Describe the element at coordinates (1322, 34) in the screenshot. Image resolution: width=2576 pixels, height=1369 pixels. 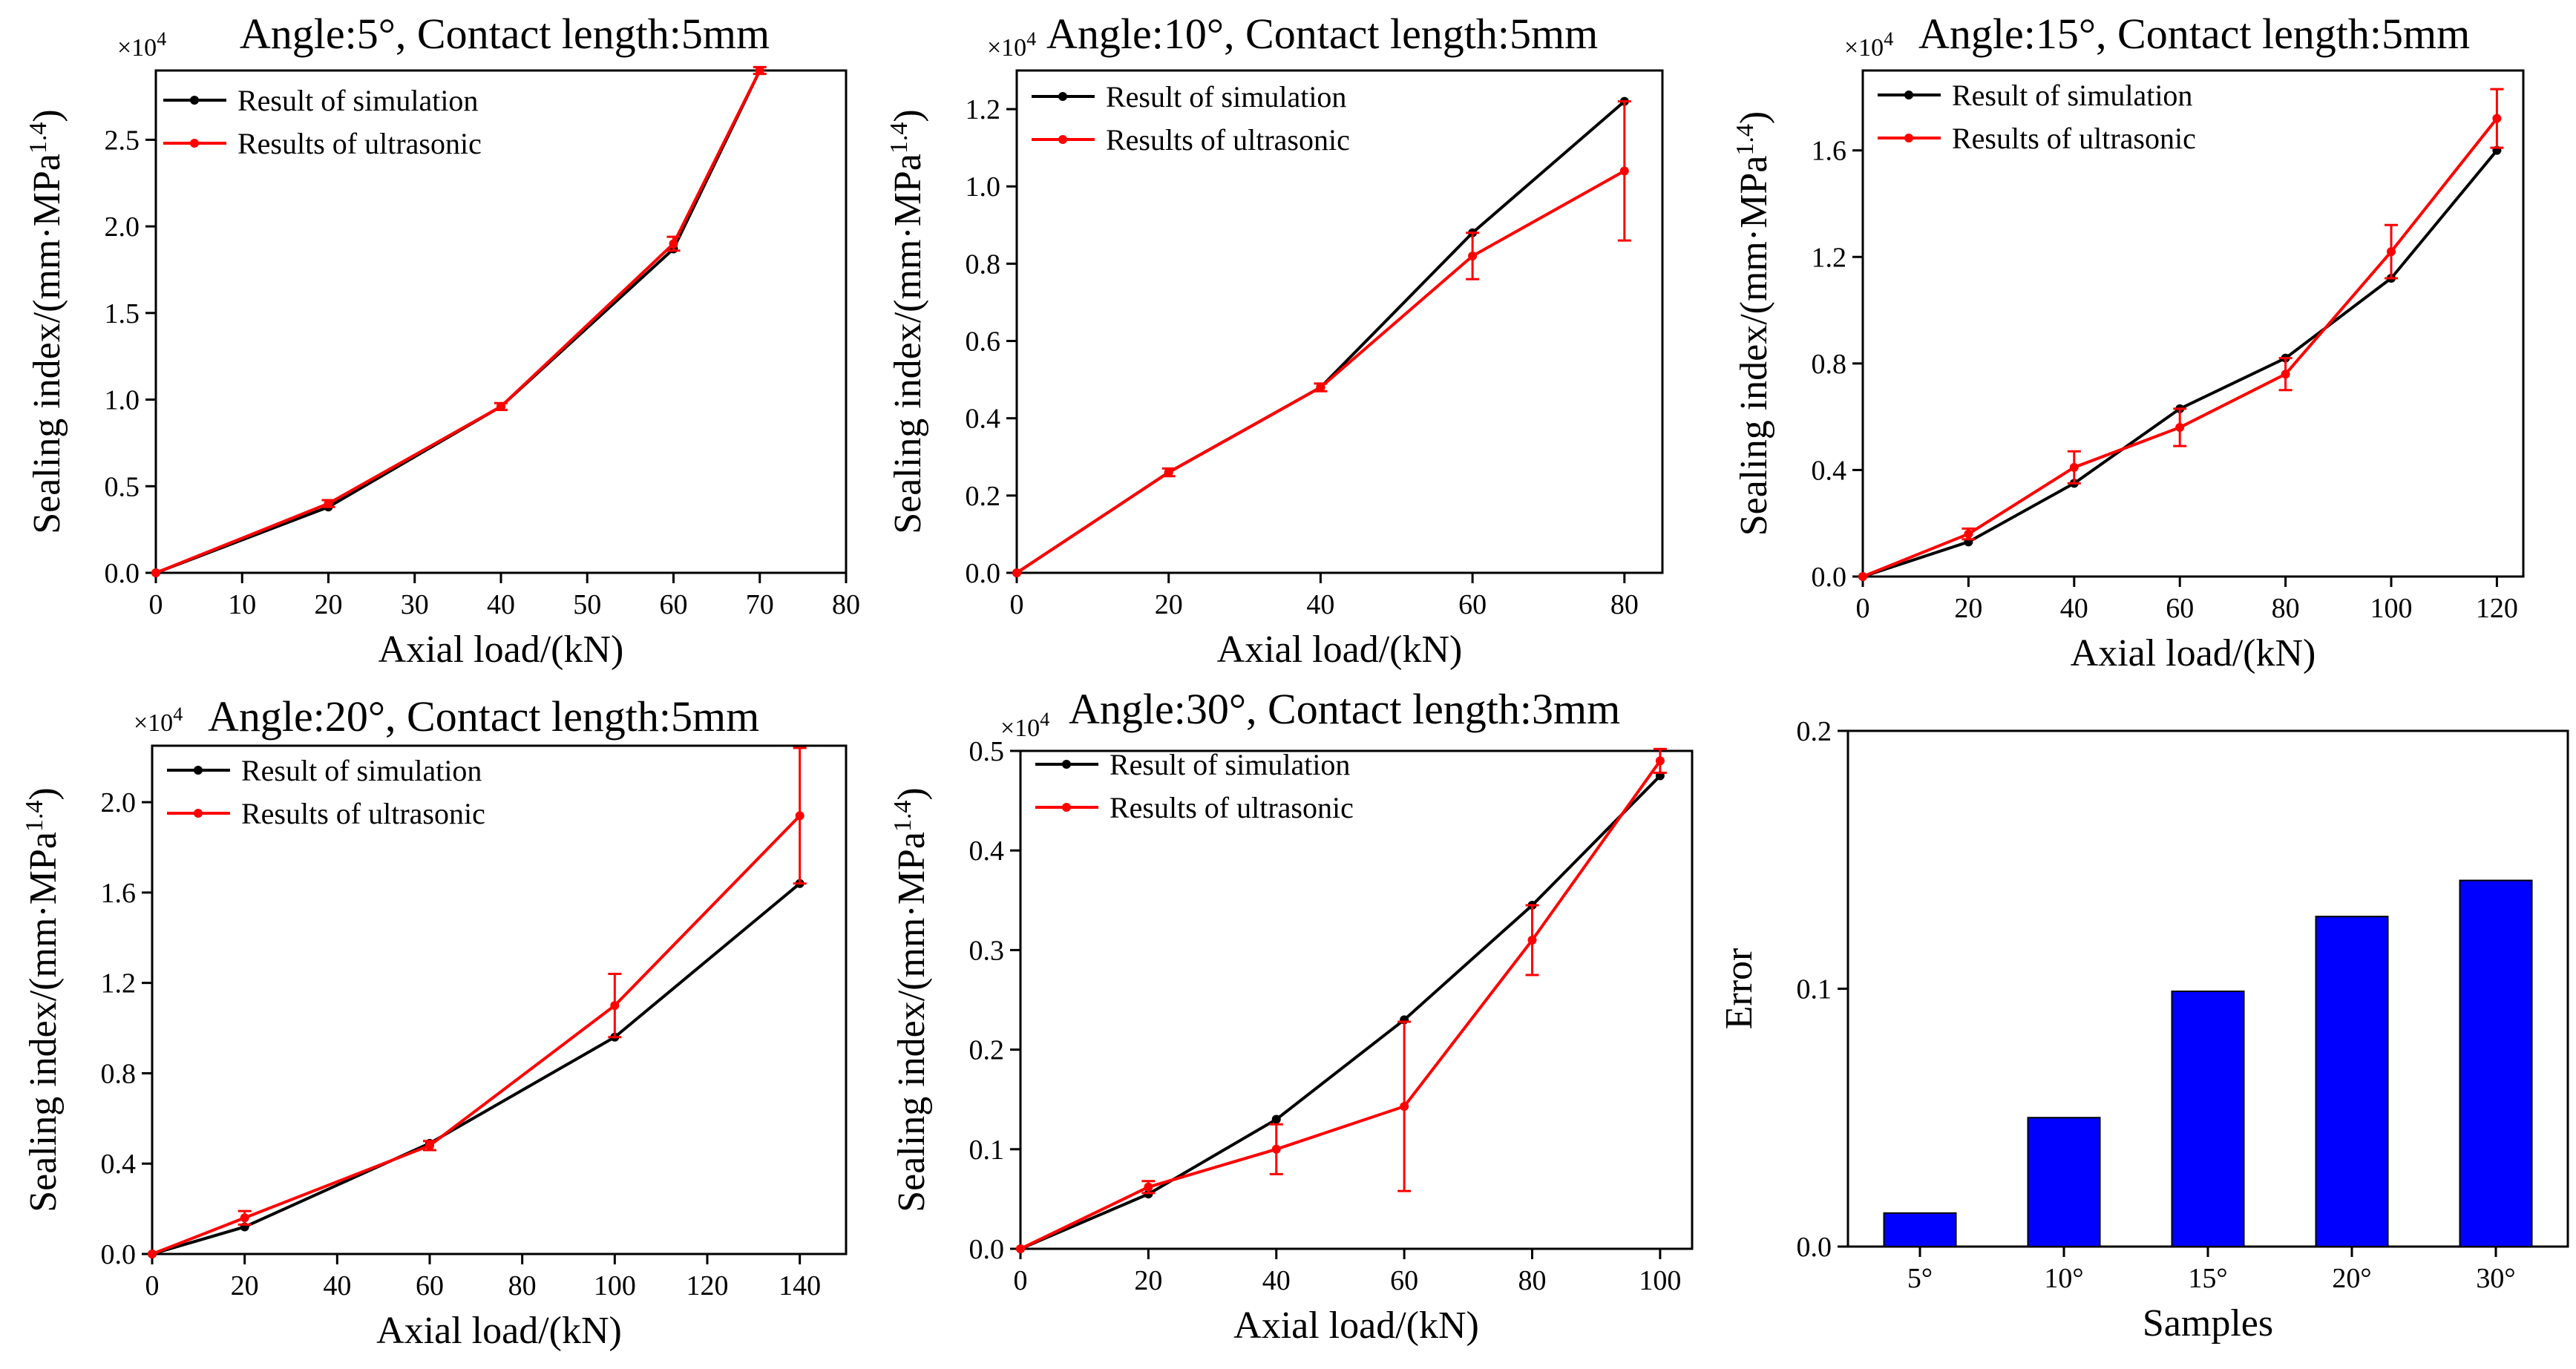
I see `chart-title: Angle:10°, Contact length:5mm` at that location.